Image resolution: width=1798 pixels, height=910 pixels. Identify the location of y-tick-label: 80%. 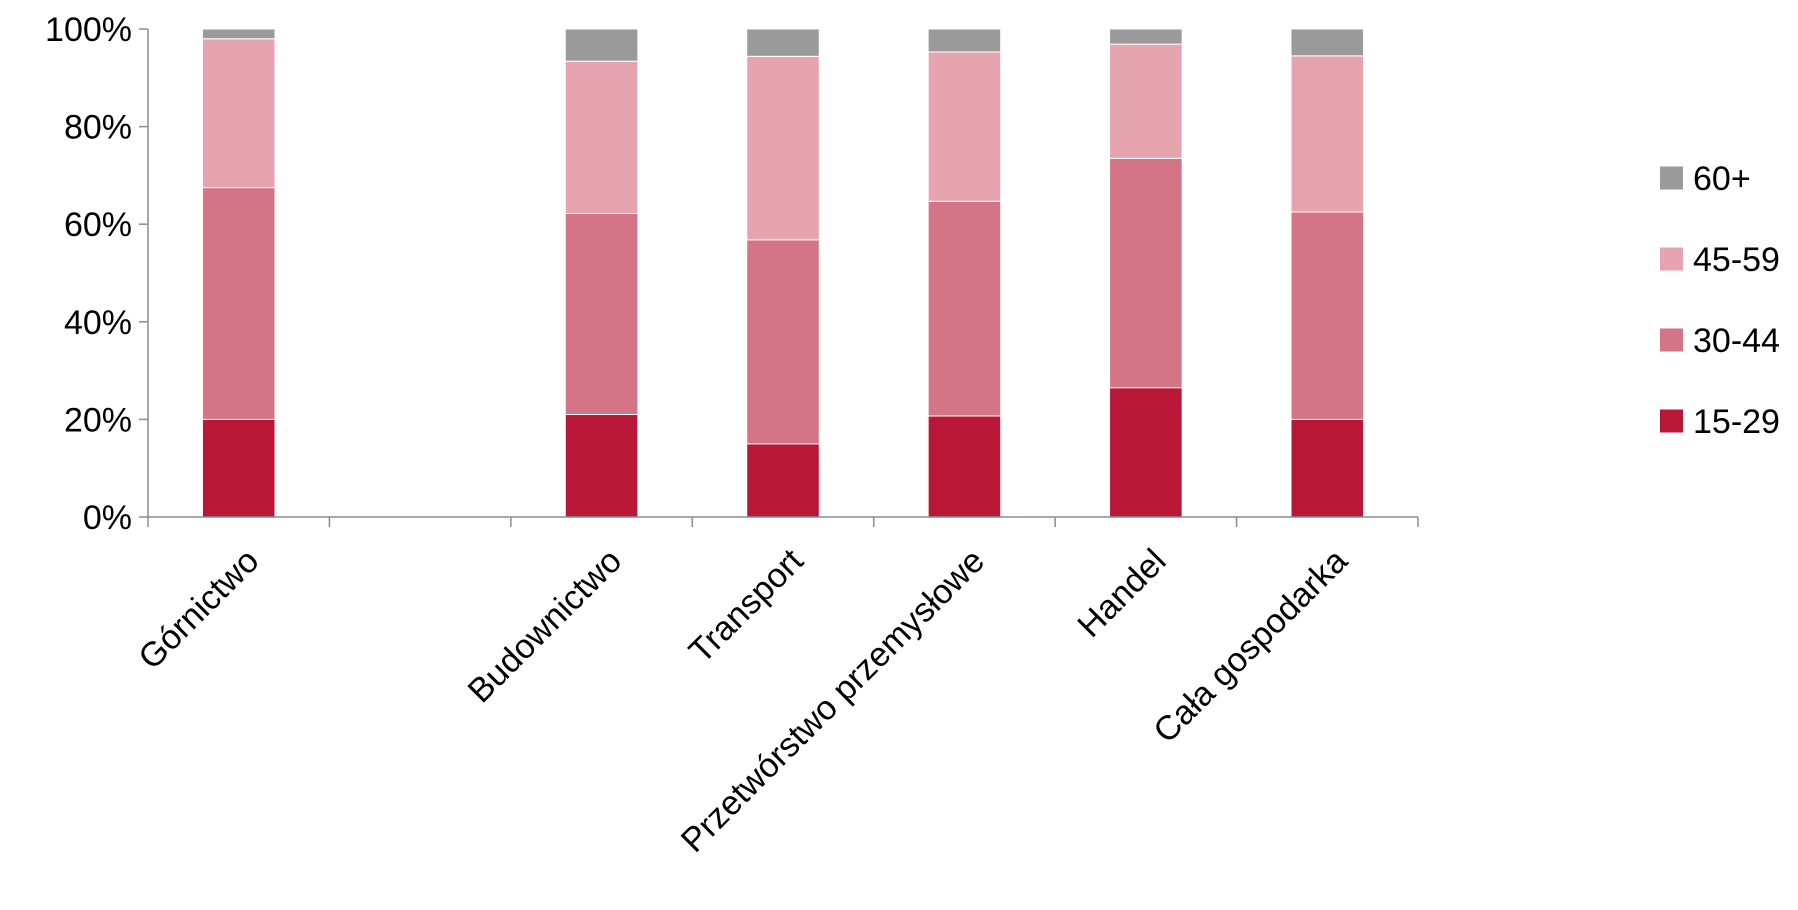
(98, 128).